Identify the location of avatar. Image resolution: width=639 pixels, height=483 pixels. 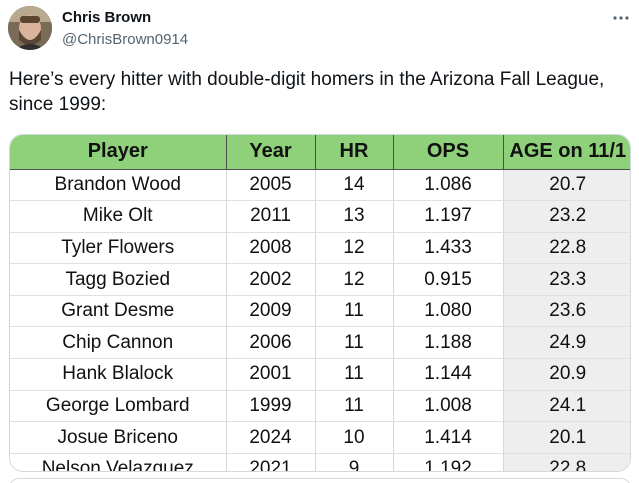
(30, 28).